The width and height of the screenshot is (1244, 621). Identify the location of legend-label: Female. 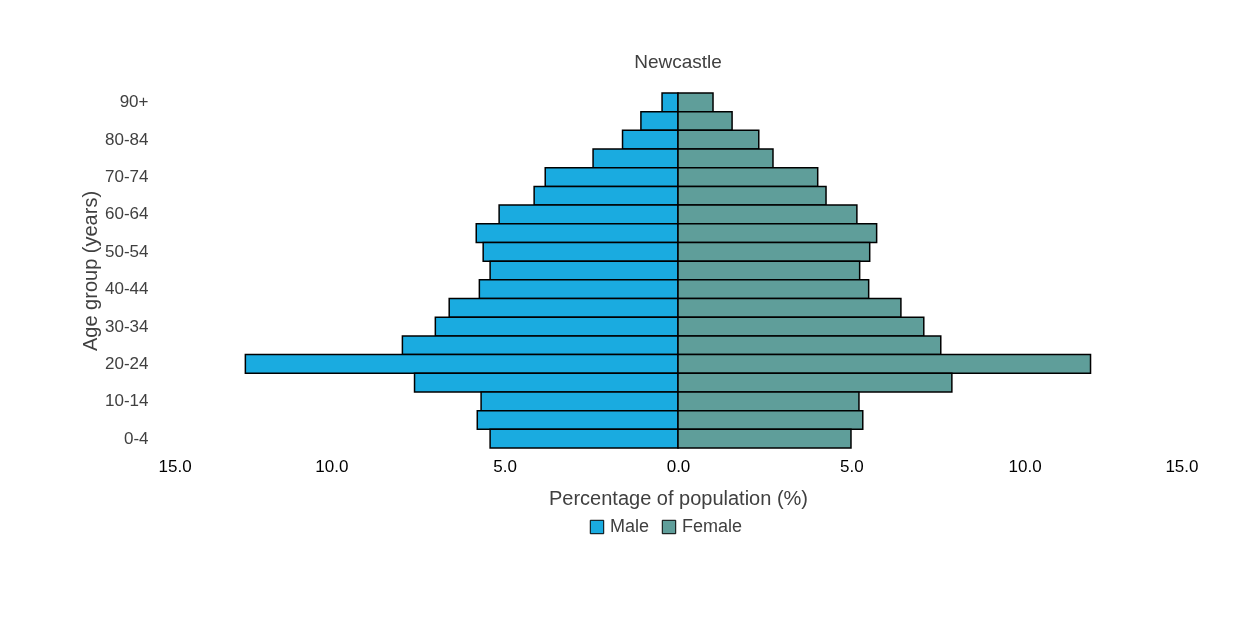
(712, 526).